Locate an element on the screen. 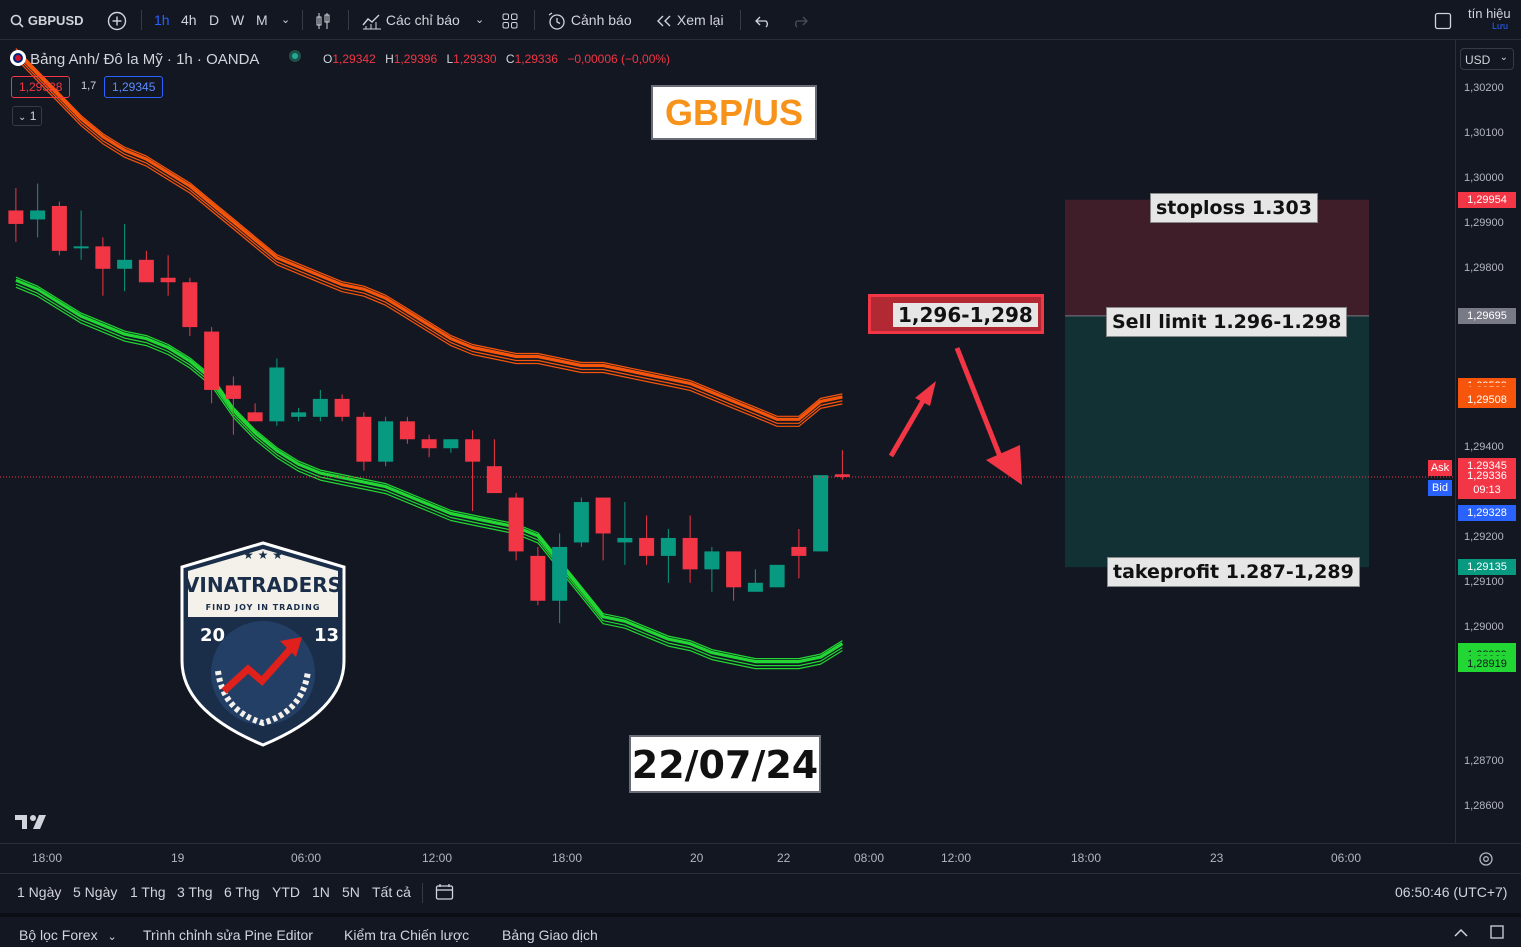 The image size is (1521, 947). range-6m: 6 Thg is located at coordinates (242, 892).